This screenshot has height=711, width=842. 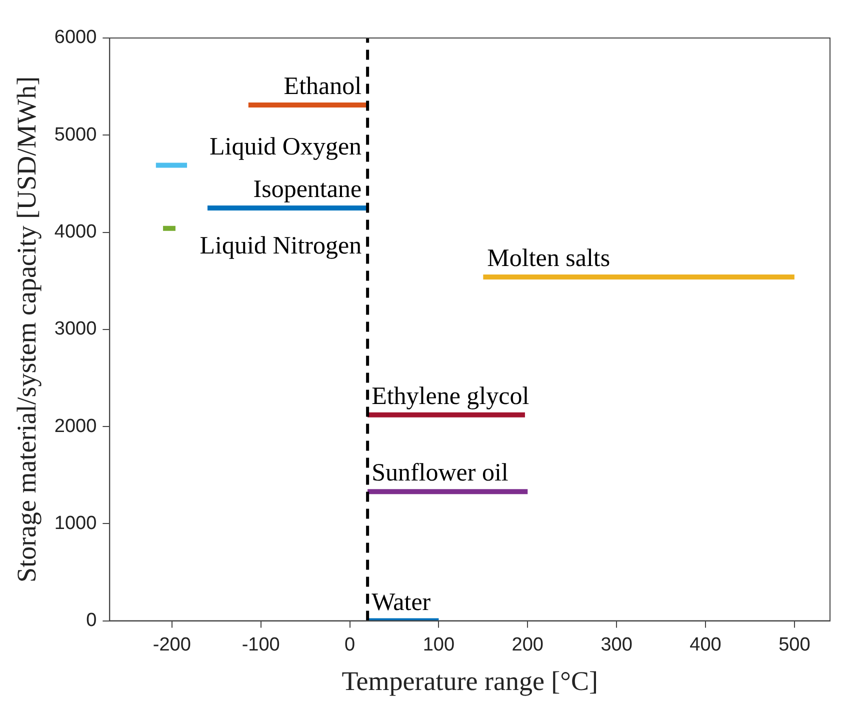 I want to click on x-axis-title: Temperature range [°C], so click(x=470, y=681).